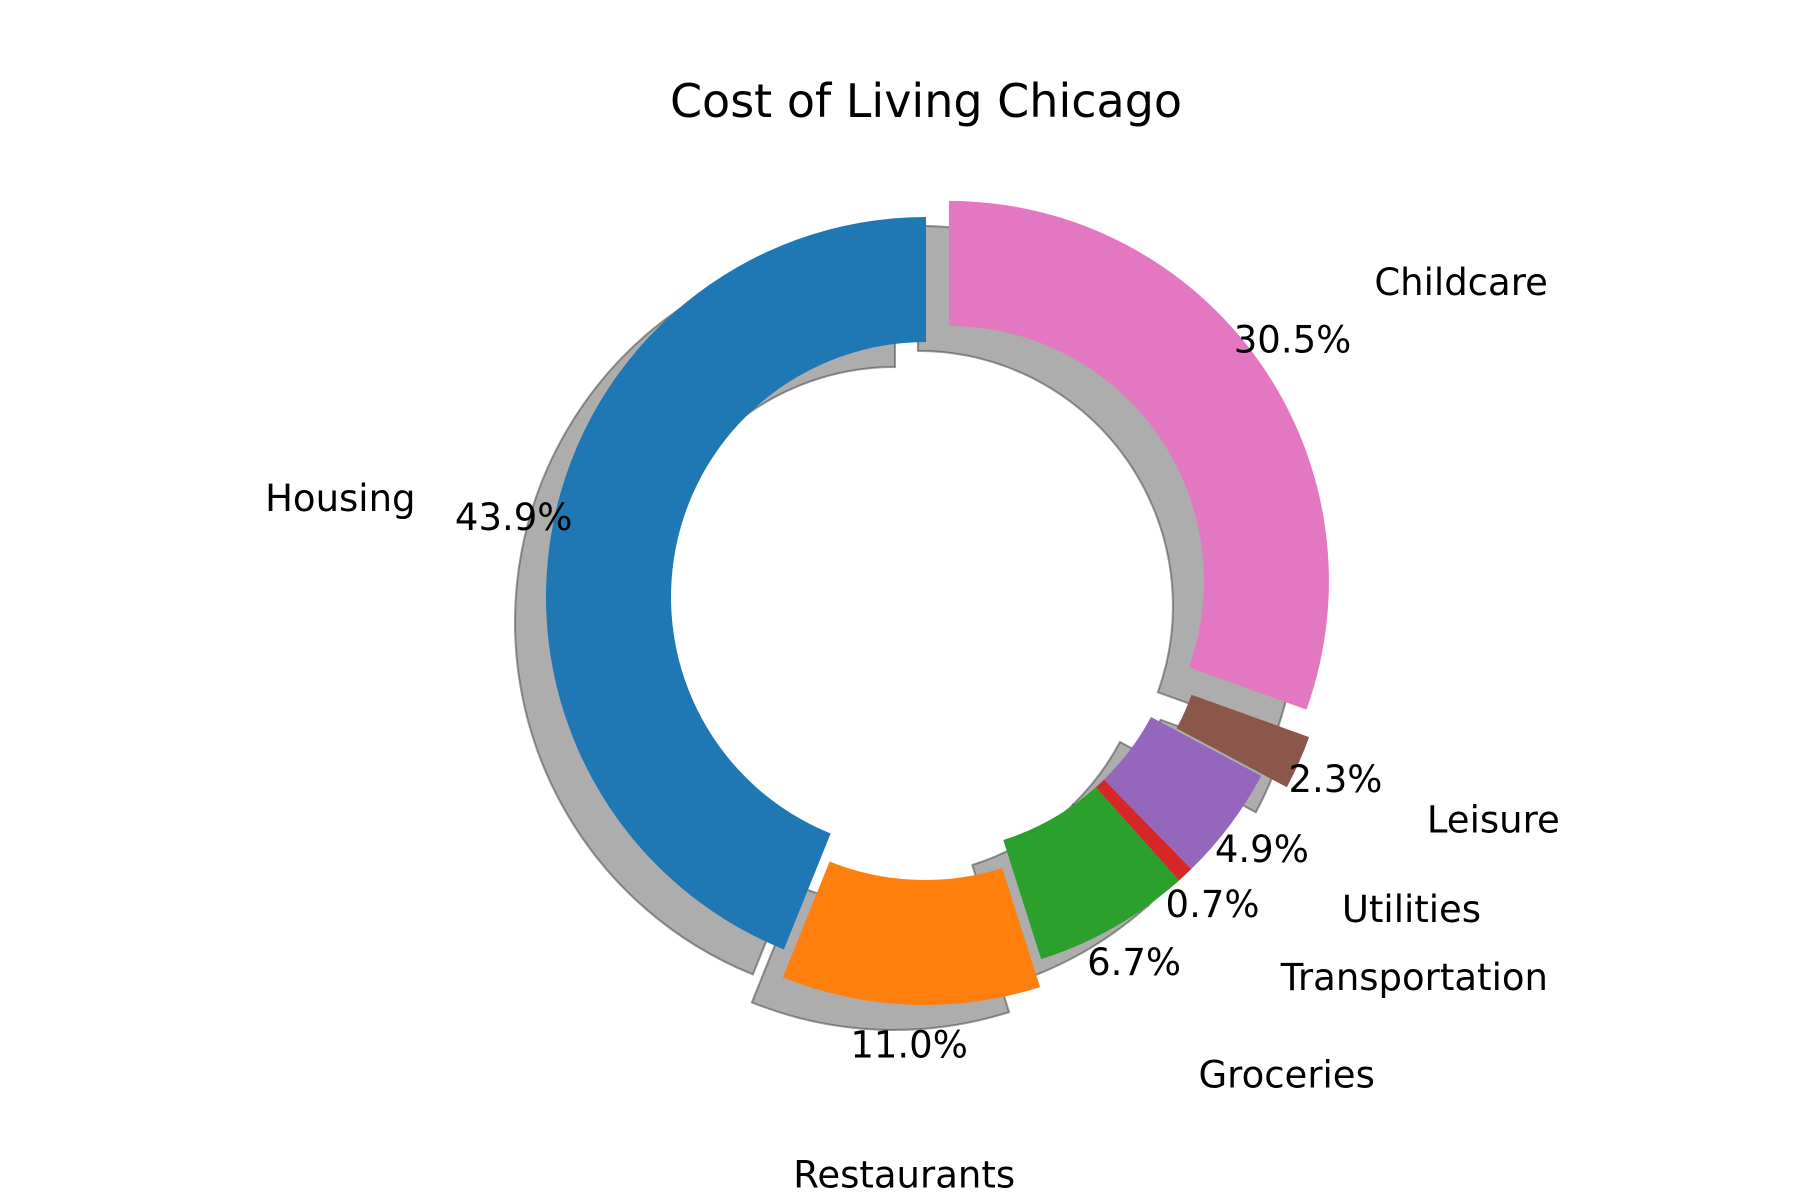 This screenshot has width=1800, height=1200. Describe the element at coordinates (736, 583) in the screenshot. I see `slice-housing` at that location.